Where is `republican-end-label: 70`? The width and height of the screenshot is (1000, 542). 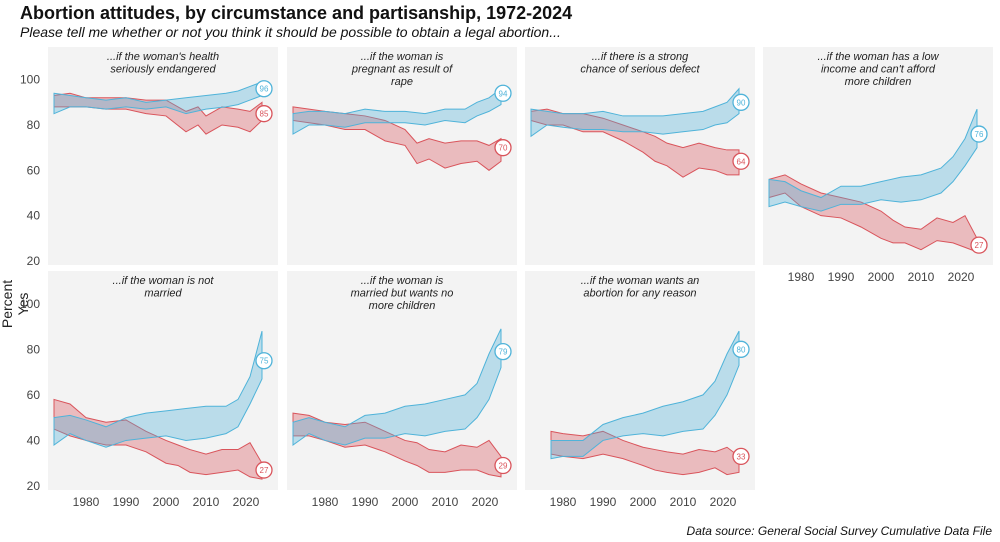 republican-end-label: 70 is located at coordinates (503, 148).